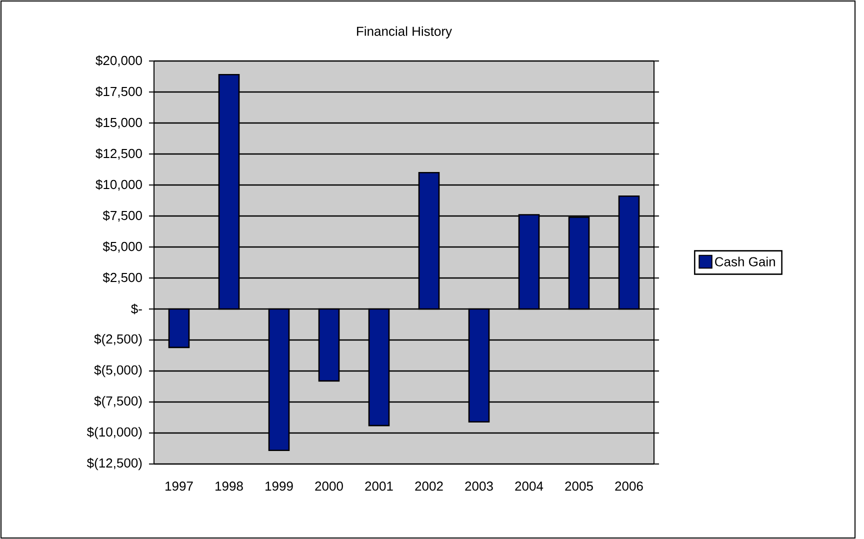 The width and height of the screenshot is (864, 539). Describe the element at coordinates (118, 340) in the screenshot. I see `y-tick-label: $(2,500)` at that location.